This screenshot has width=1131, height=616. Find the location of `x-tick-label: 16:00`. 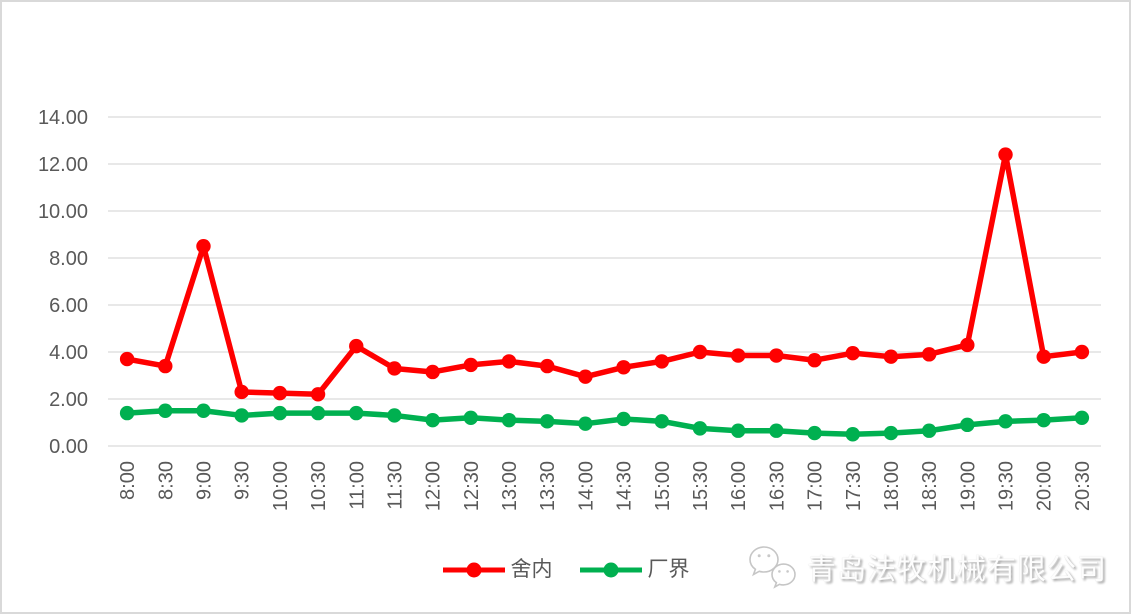

x-tick-label: 16:00 is located at coordinates (739, 486).